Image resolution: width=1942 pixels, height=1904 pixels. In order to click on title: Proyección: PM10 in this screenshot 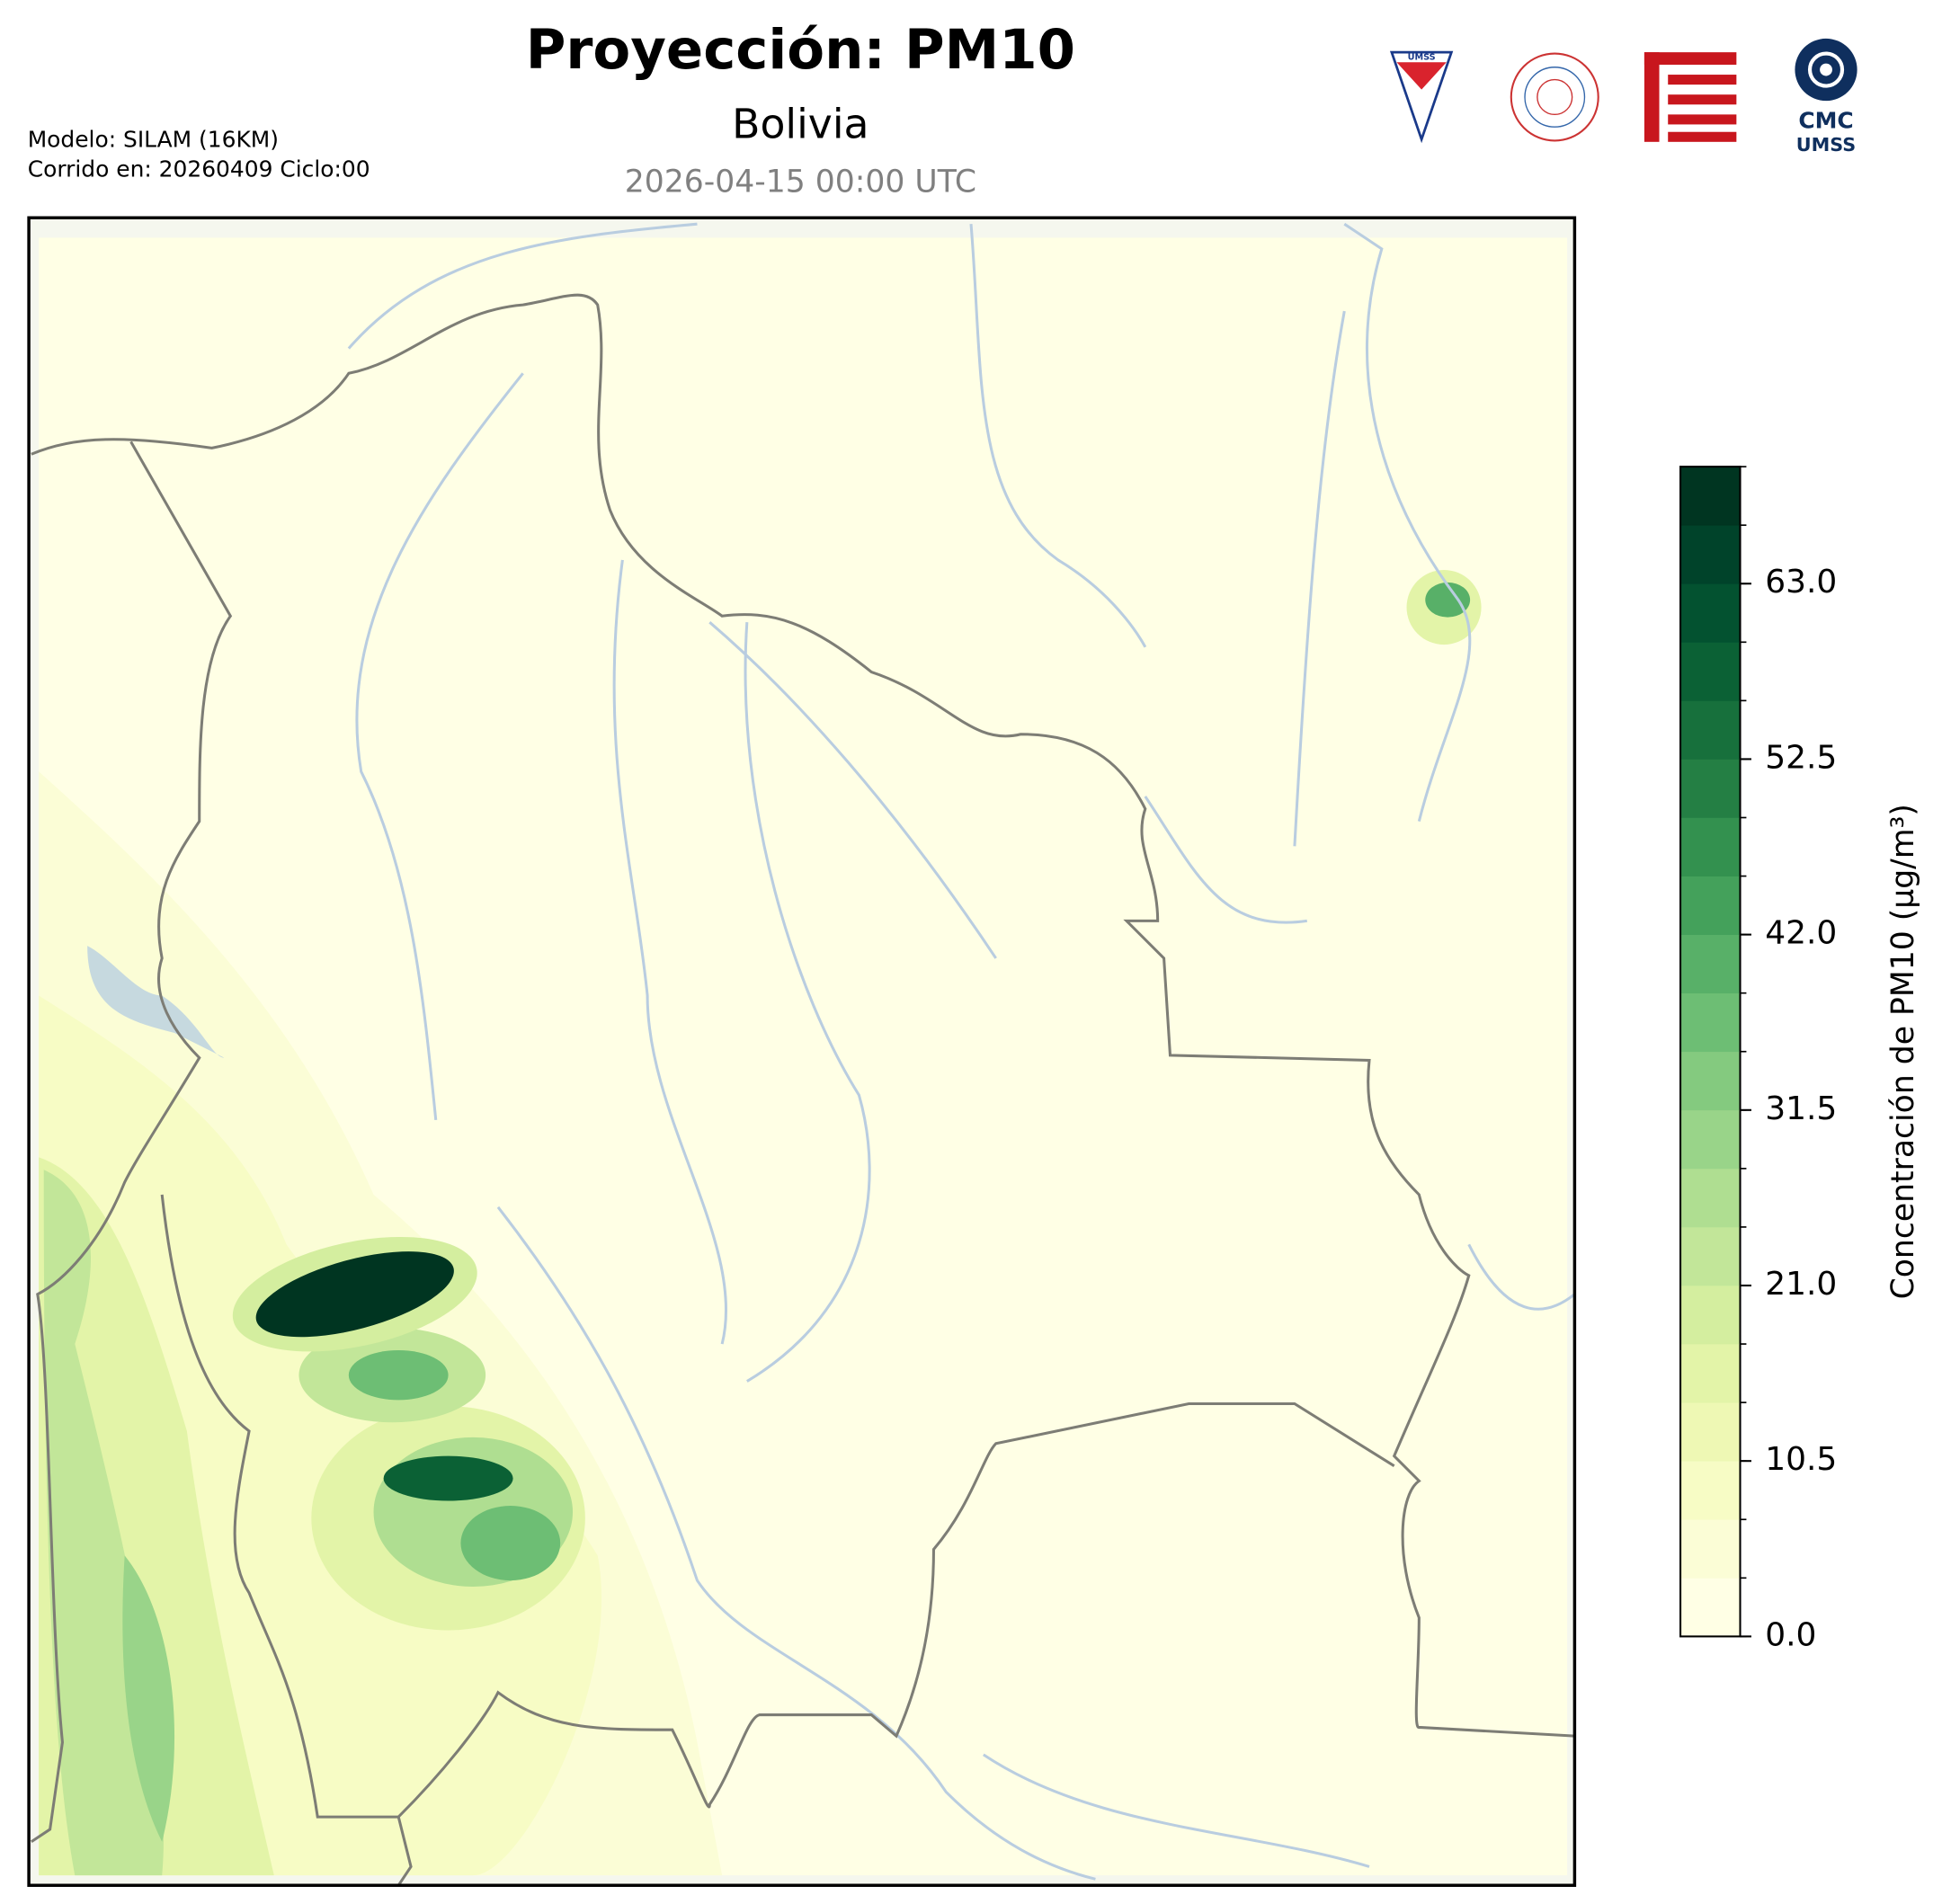, I will do `click(800, 50)`.